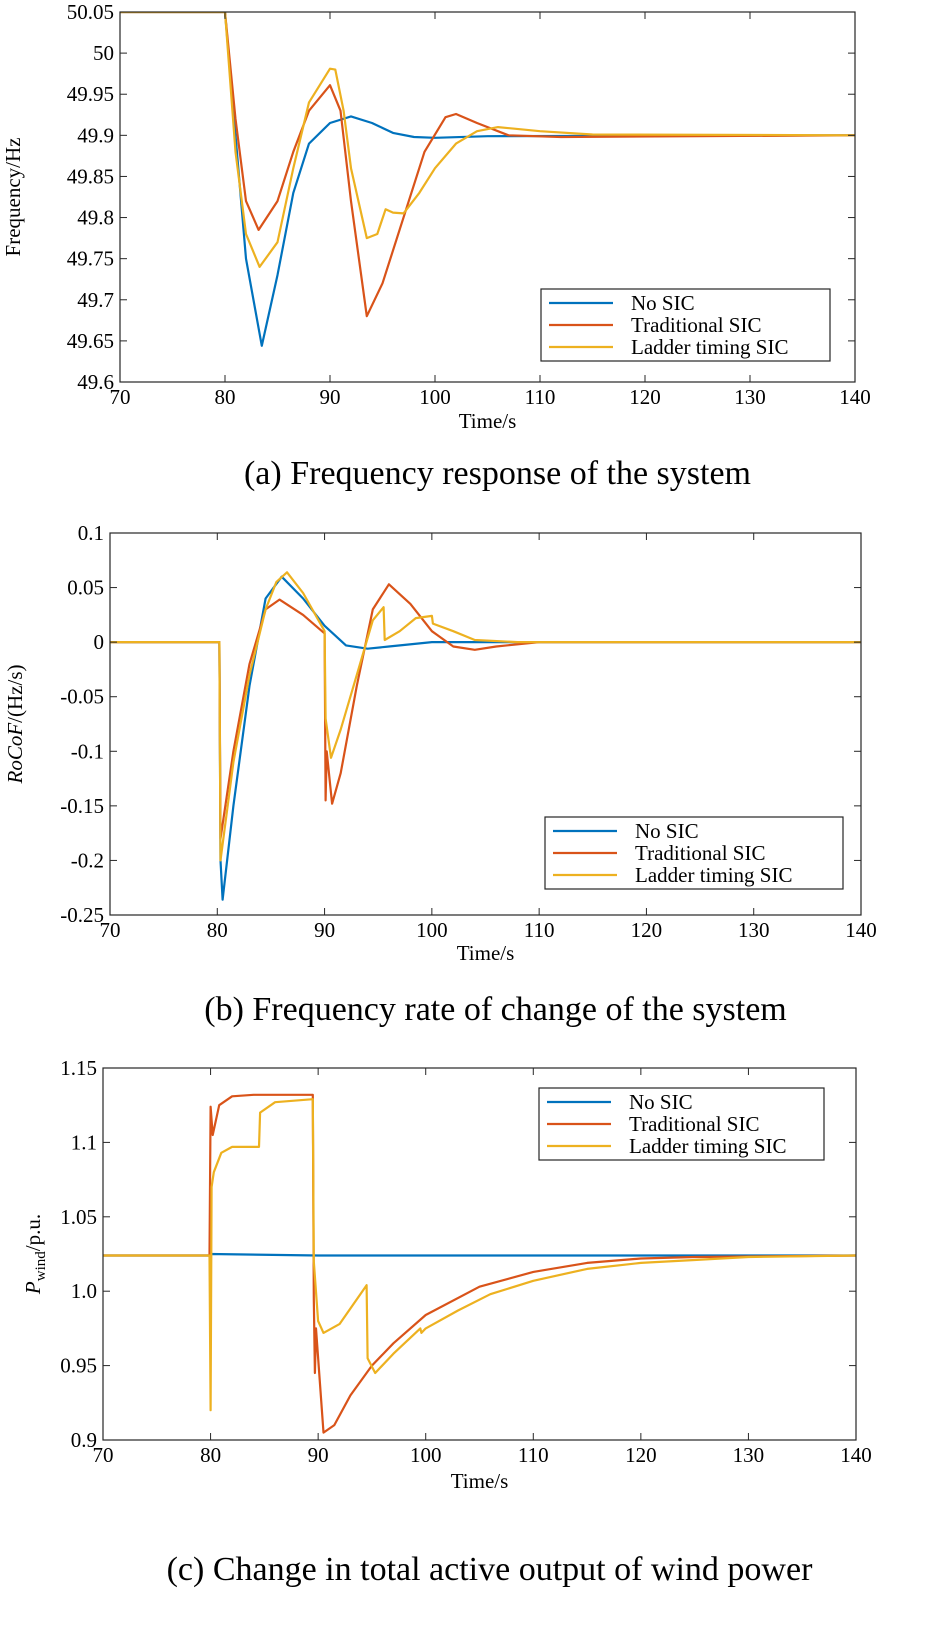 The height and width of the screenshot is (1630, 927). What do you see at coordinates (84, 1440) in the screenshot?
I see `y-tick-label: 0.9` at bounding box center [84, 1440].